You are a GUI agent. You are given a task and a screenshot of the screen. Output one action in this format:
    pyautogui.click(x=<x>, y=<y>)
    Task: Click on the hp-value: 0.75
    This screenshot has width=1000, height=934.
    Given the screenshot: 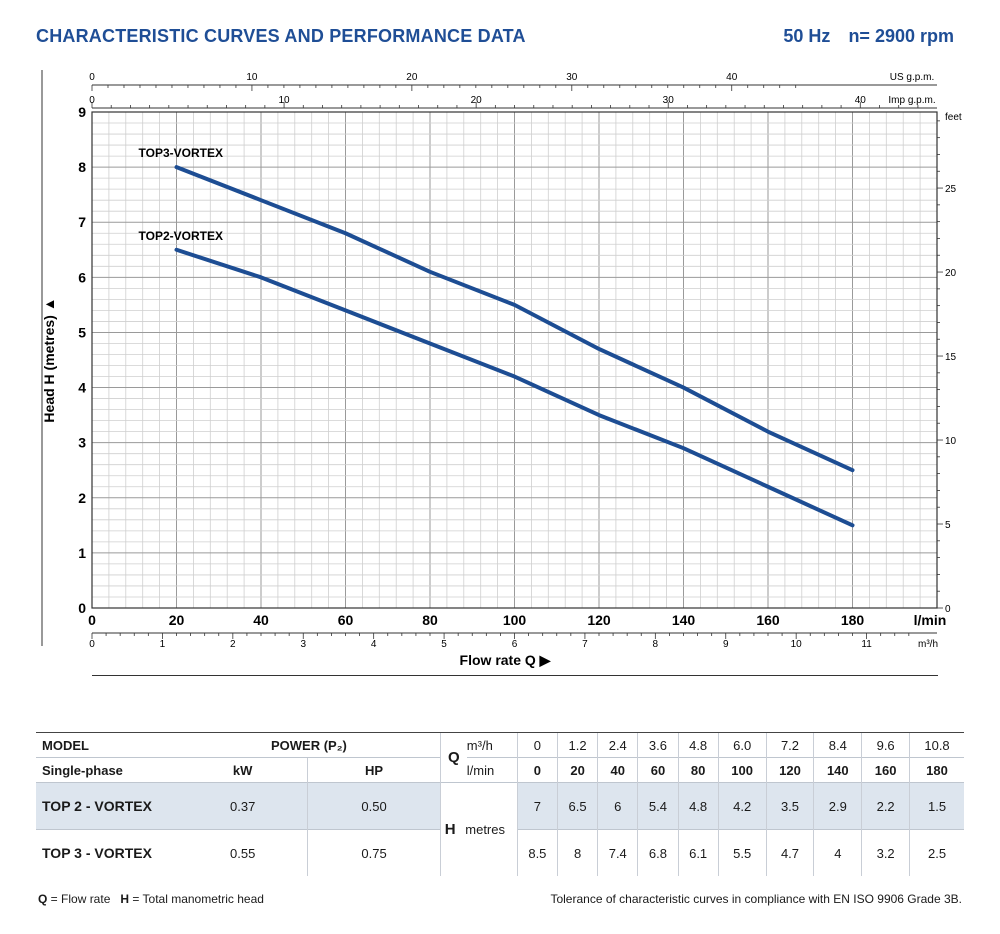 What is the action you would take?
    pyautogui.click(x=374, y=852)
    